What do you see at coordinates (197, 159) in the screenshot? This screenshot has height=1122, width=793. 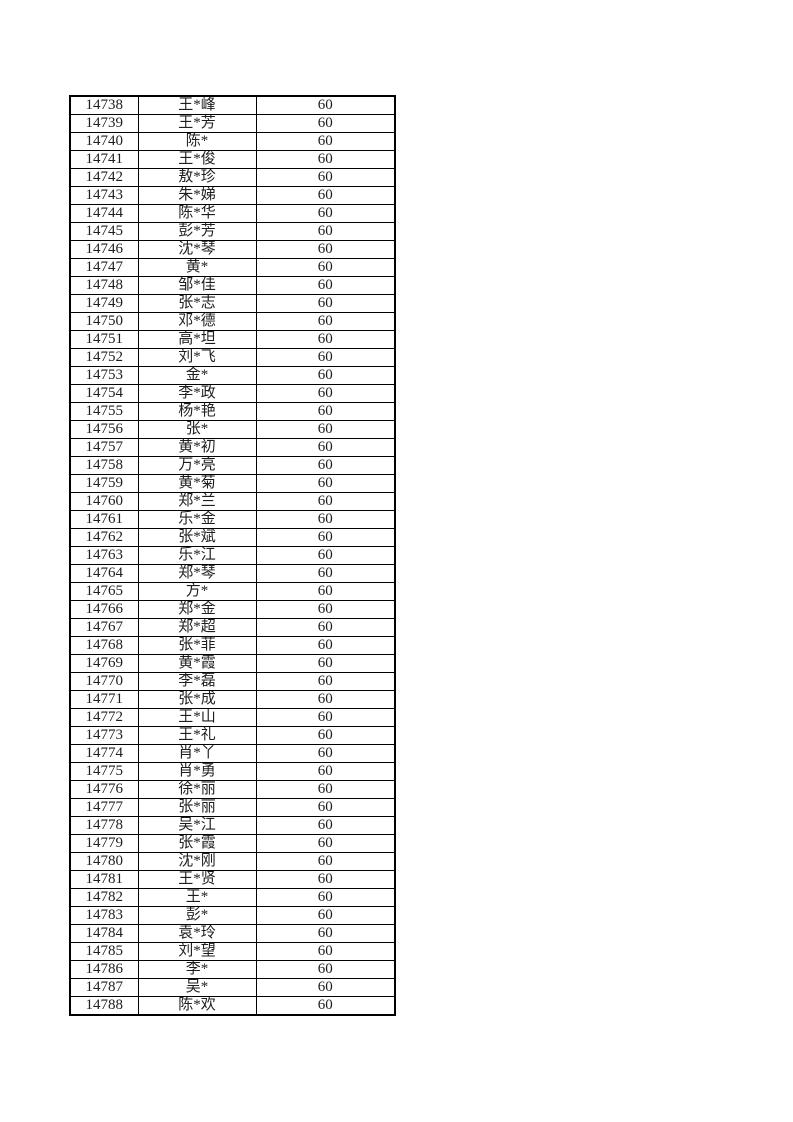 I see `name-cell: 王*俊` at bounding box center [197, 159].